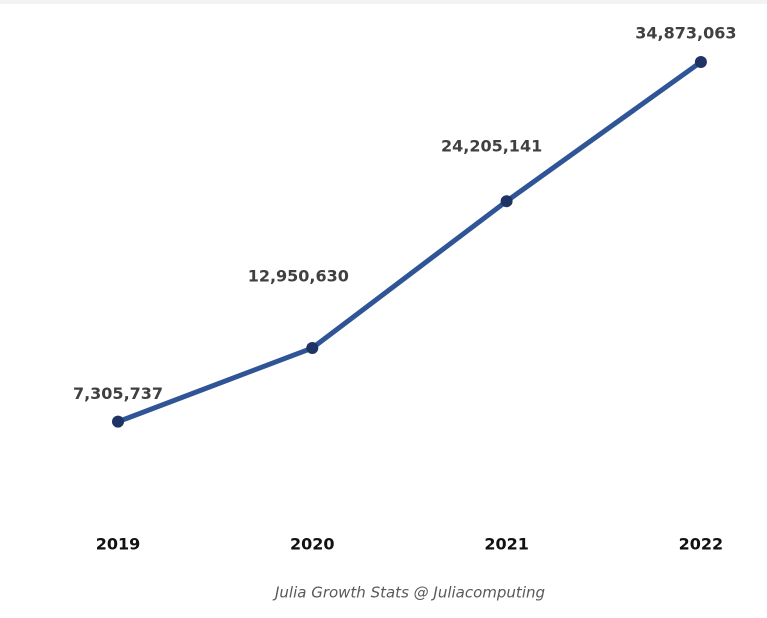 This screenshot has width=767, height=618. I want to click on value-label: 34,873,063, so click(685, 33).